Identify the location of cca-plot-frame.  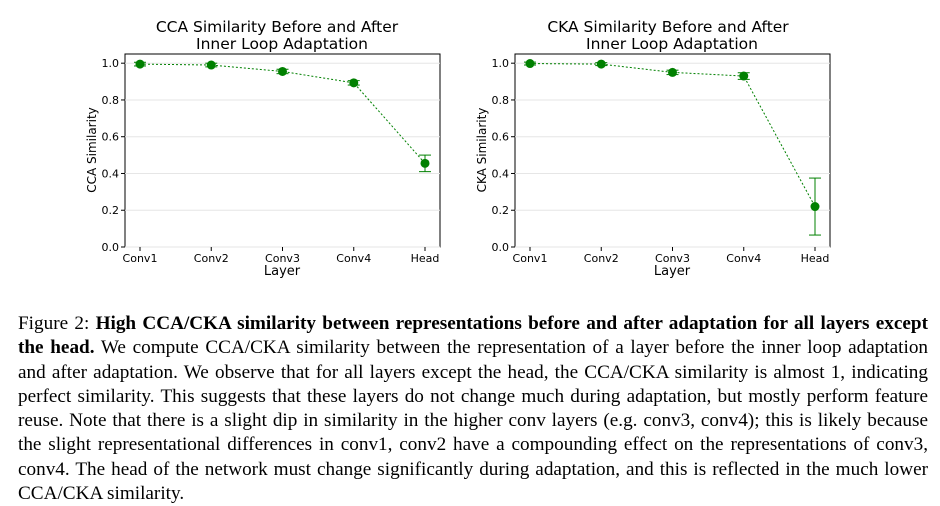
(282, 150).